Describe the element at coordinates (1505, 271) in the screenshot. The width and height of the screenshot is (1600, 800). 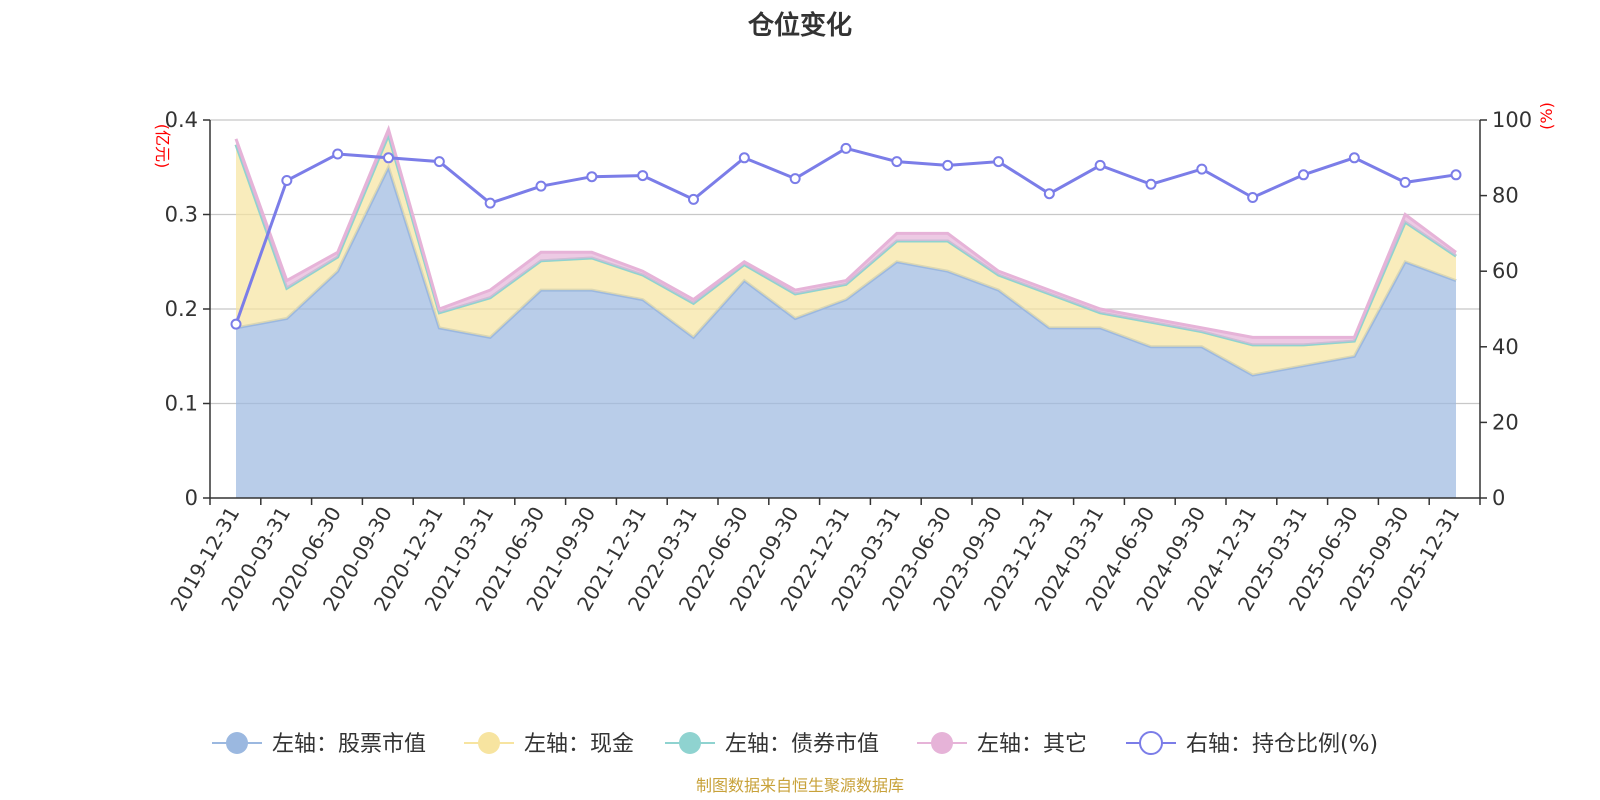
I see `right-tick-label: 60` at that location.